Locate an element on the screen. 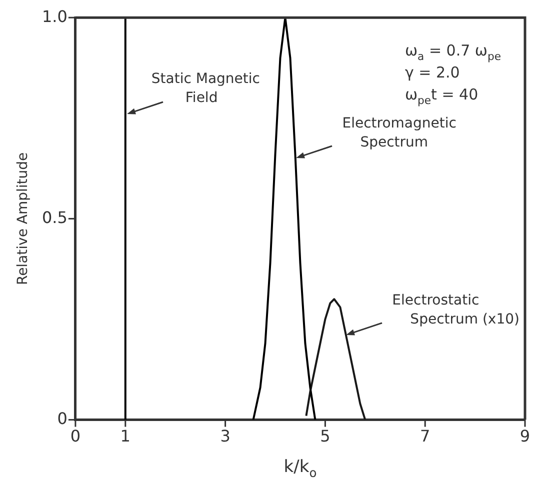 The height and width of the screenshot is (495, 545). y-tick-label: 0 is located at coordinates (62, 418).